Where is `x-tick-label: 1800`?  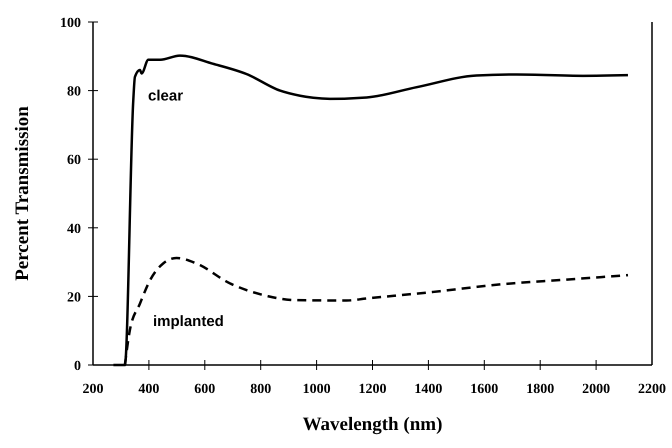
x-tick-label: 1800 is located at coordinates (540, 389).